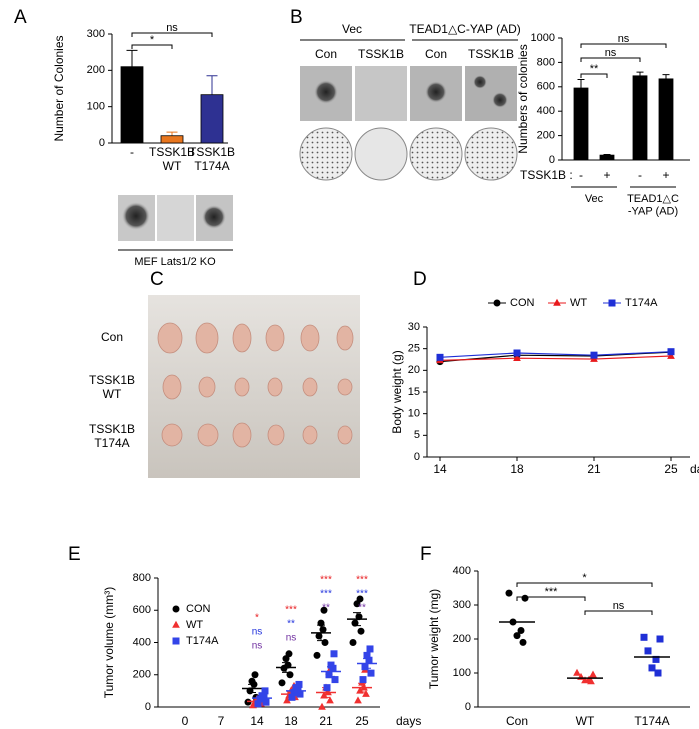 The image size is (699, 729). What do you see at coordinates (291, 721) in the screenshot?
I see `x-tick-label: 18` at bounding box center [291, 721].